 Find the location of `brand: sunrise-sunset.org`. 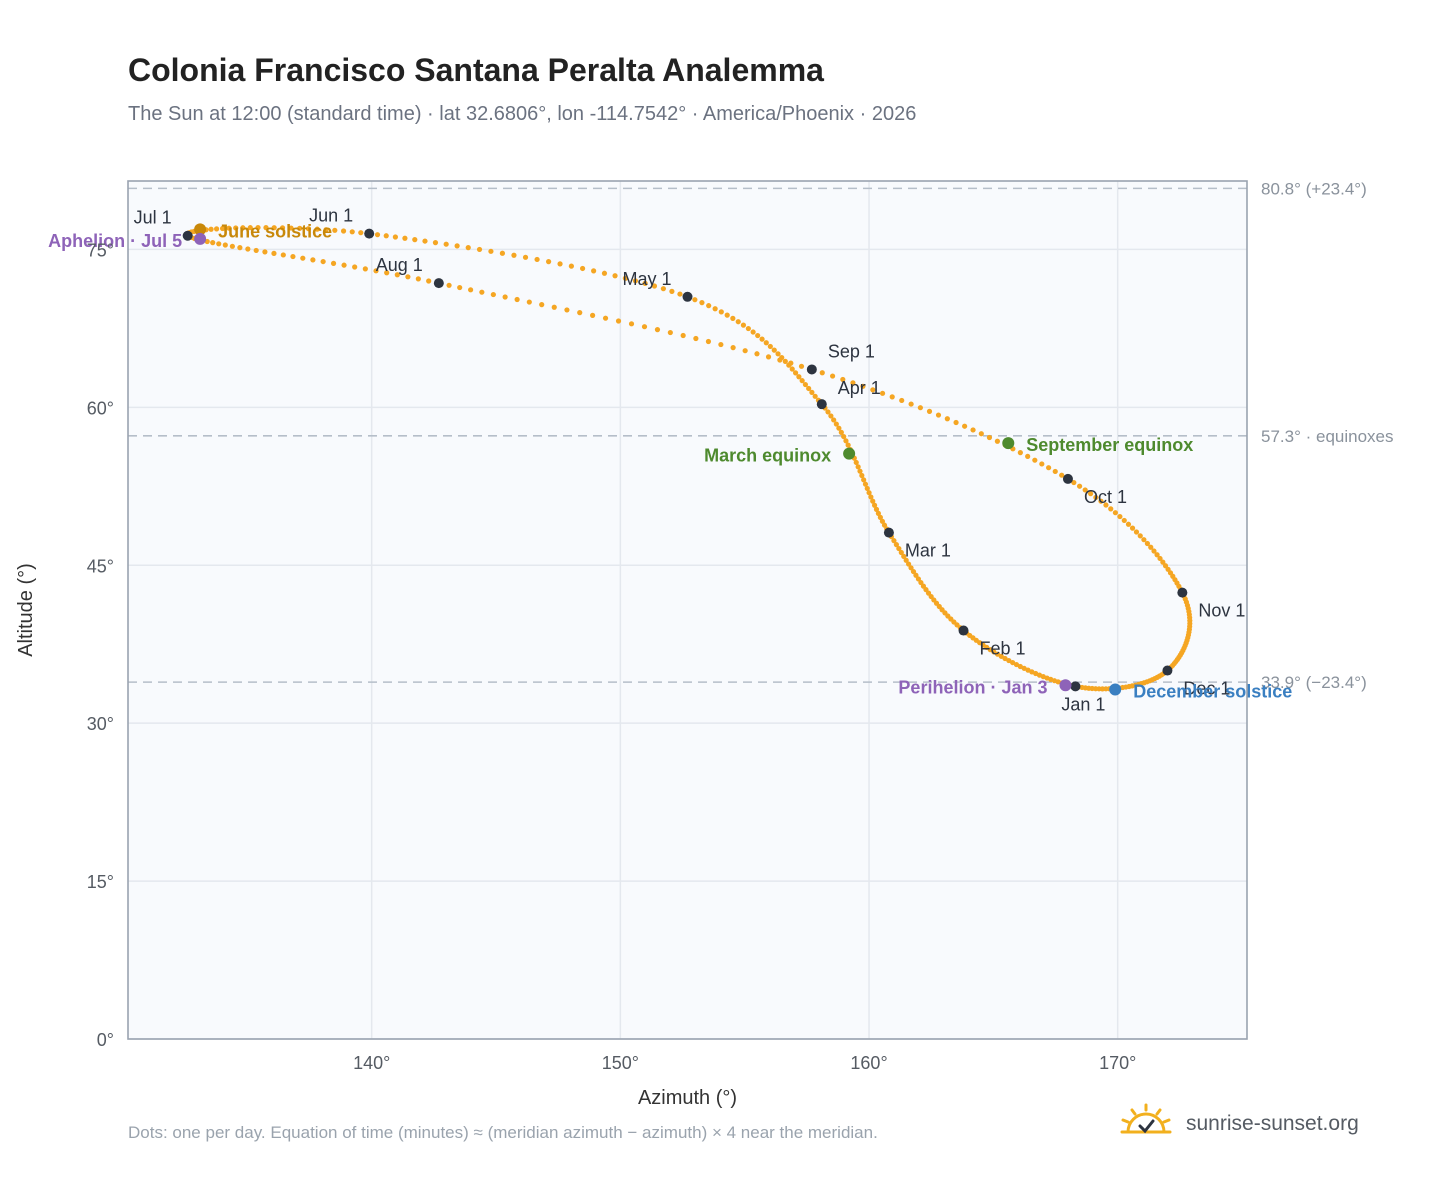

brand: sunrise-sunset.org is located at coordinates (1238, 1124).